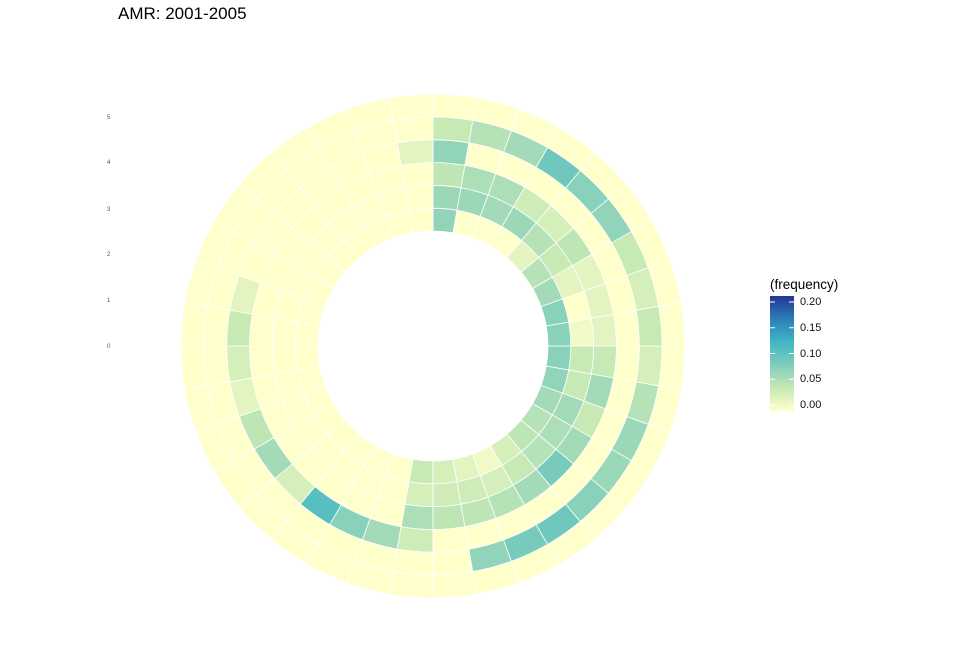  I want to click on legend-title: (frequency), so click(804, 284).